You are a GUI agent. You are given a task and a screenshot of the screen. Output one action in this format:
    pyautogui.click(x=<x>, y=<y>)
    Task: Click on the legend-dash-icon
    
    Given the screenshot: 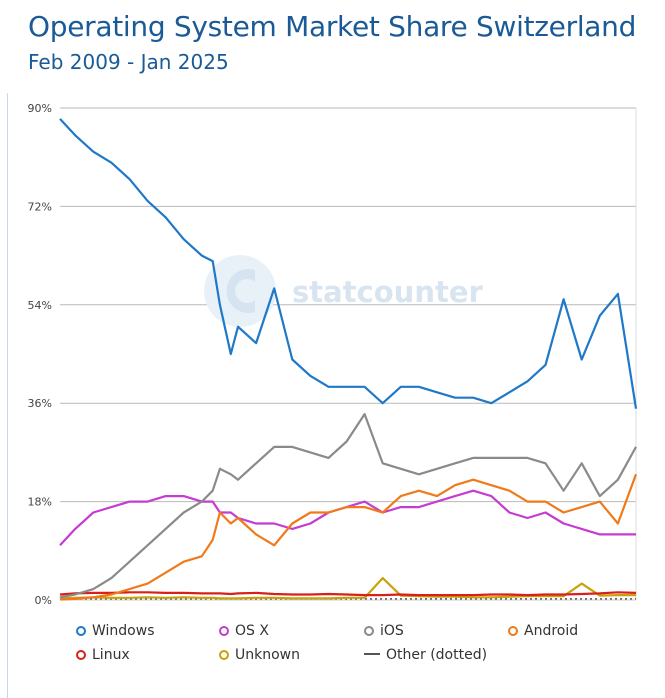 What is the action you would take?
    pyautogui.click(x=372, y=654)
    